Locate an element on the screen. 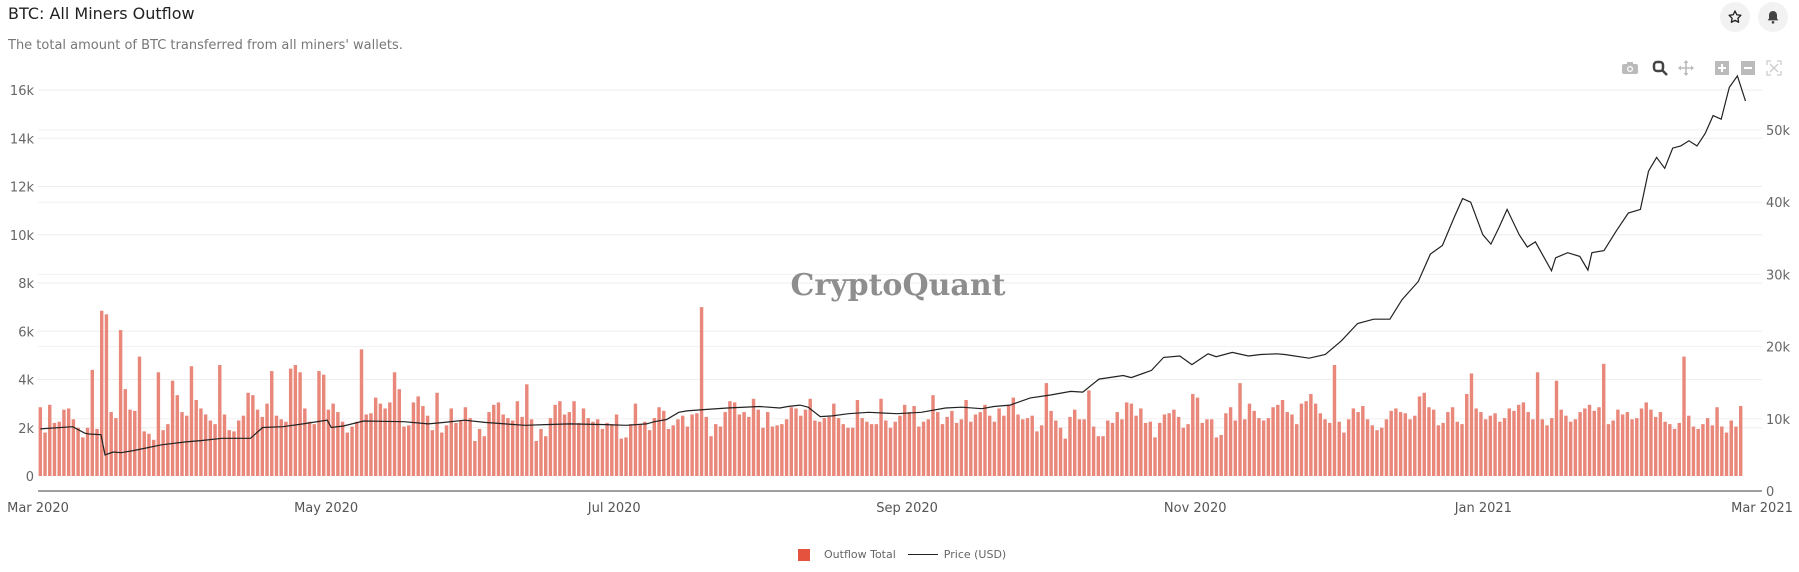  zoom-in-icon is located at coordinates (1722, 68).